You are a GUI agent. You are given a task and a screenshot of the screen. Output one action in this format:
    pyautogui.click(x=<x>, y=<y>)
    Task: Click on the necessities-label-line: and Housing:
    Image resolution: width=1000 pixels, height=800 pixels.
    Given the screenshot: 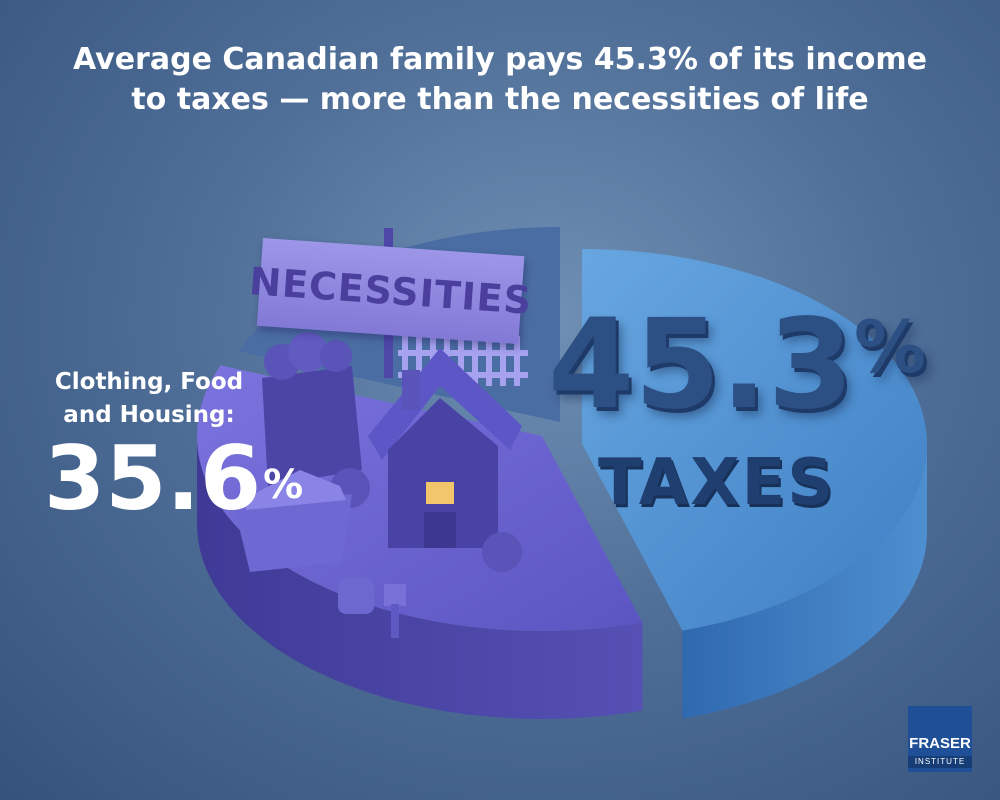 What is the action you would take?
    pyautogui.click(x=149, y=415)
    